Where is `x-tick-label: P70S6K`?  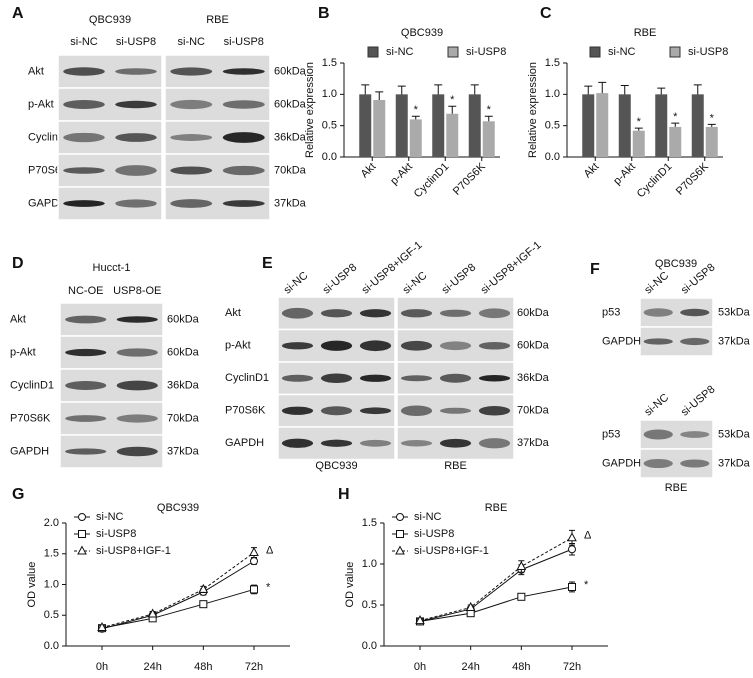
x-tick-label: P70S6K is located at coordinates (469, 178).